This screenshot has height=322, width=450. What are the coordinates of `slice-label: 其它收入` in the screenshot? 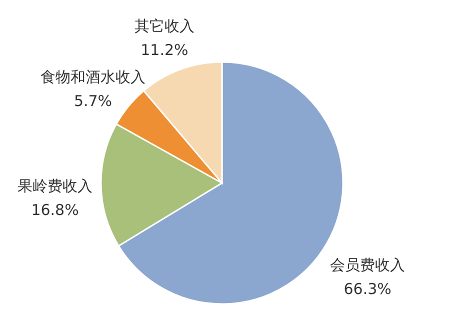 It's located at (164, 26).